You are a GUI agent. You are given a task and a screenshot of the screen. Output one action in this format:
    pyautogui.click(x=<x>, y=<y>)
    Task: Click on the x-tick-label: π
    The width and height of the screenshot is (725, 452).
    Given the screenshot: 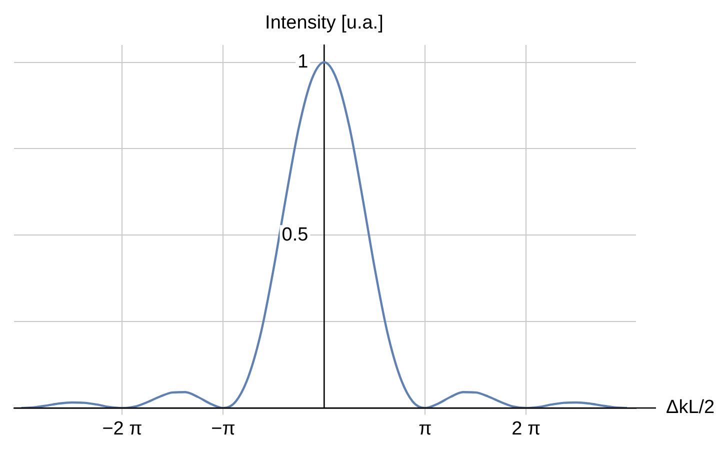 What is the action you would take?
    pyautogui.click(x=425, y=429)
    